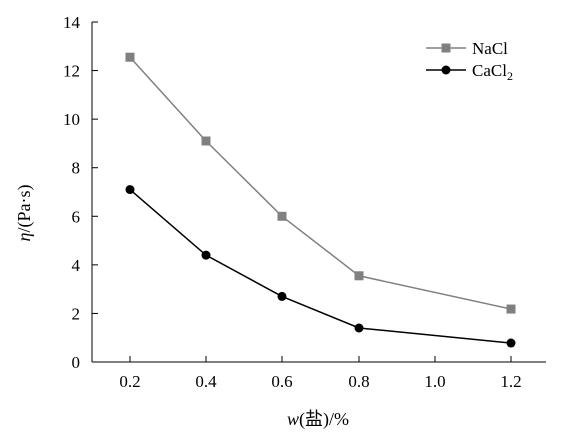 The height and width of the screenshot is (435, 562). What do you see at coordinates (24, 213) in the screenshot?
I see `y-axis-title: η/(Pa·s)` at bounding box center [24, 213].